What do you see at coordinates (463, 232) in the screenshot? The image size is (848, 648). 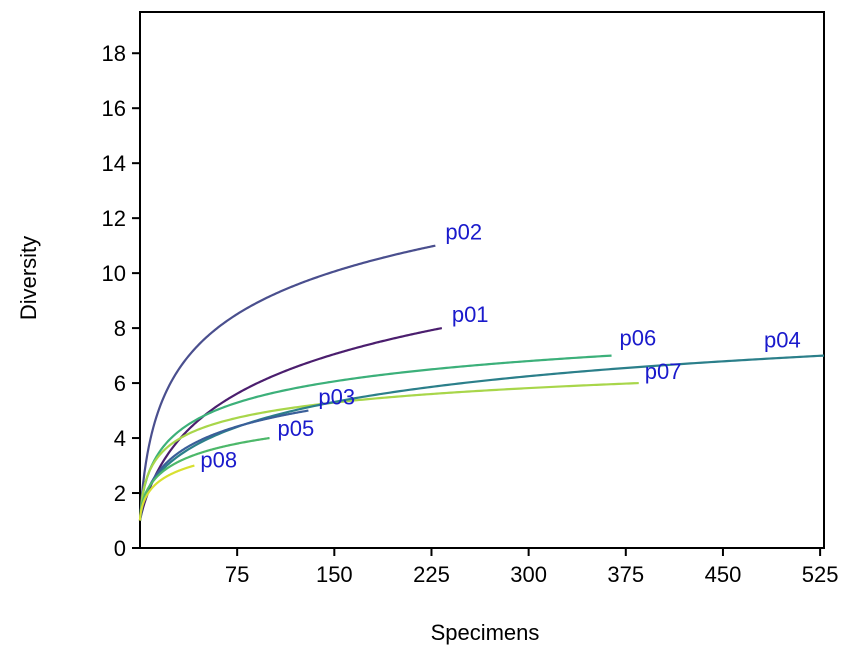 I see `series-label-p02: p02` at bounding box center [463, 232].